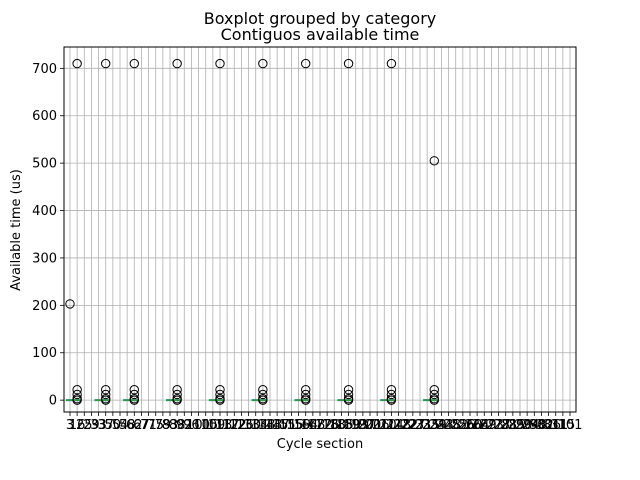 Image resolution: width=640 pixels, height=480 pixels. I want to click on x-tick-label: 101, so click(570, 425).